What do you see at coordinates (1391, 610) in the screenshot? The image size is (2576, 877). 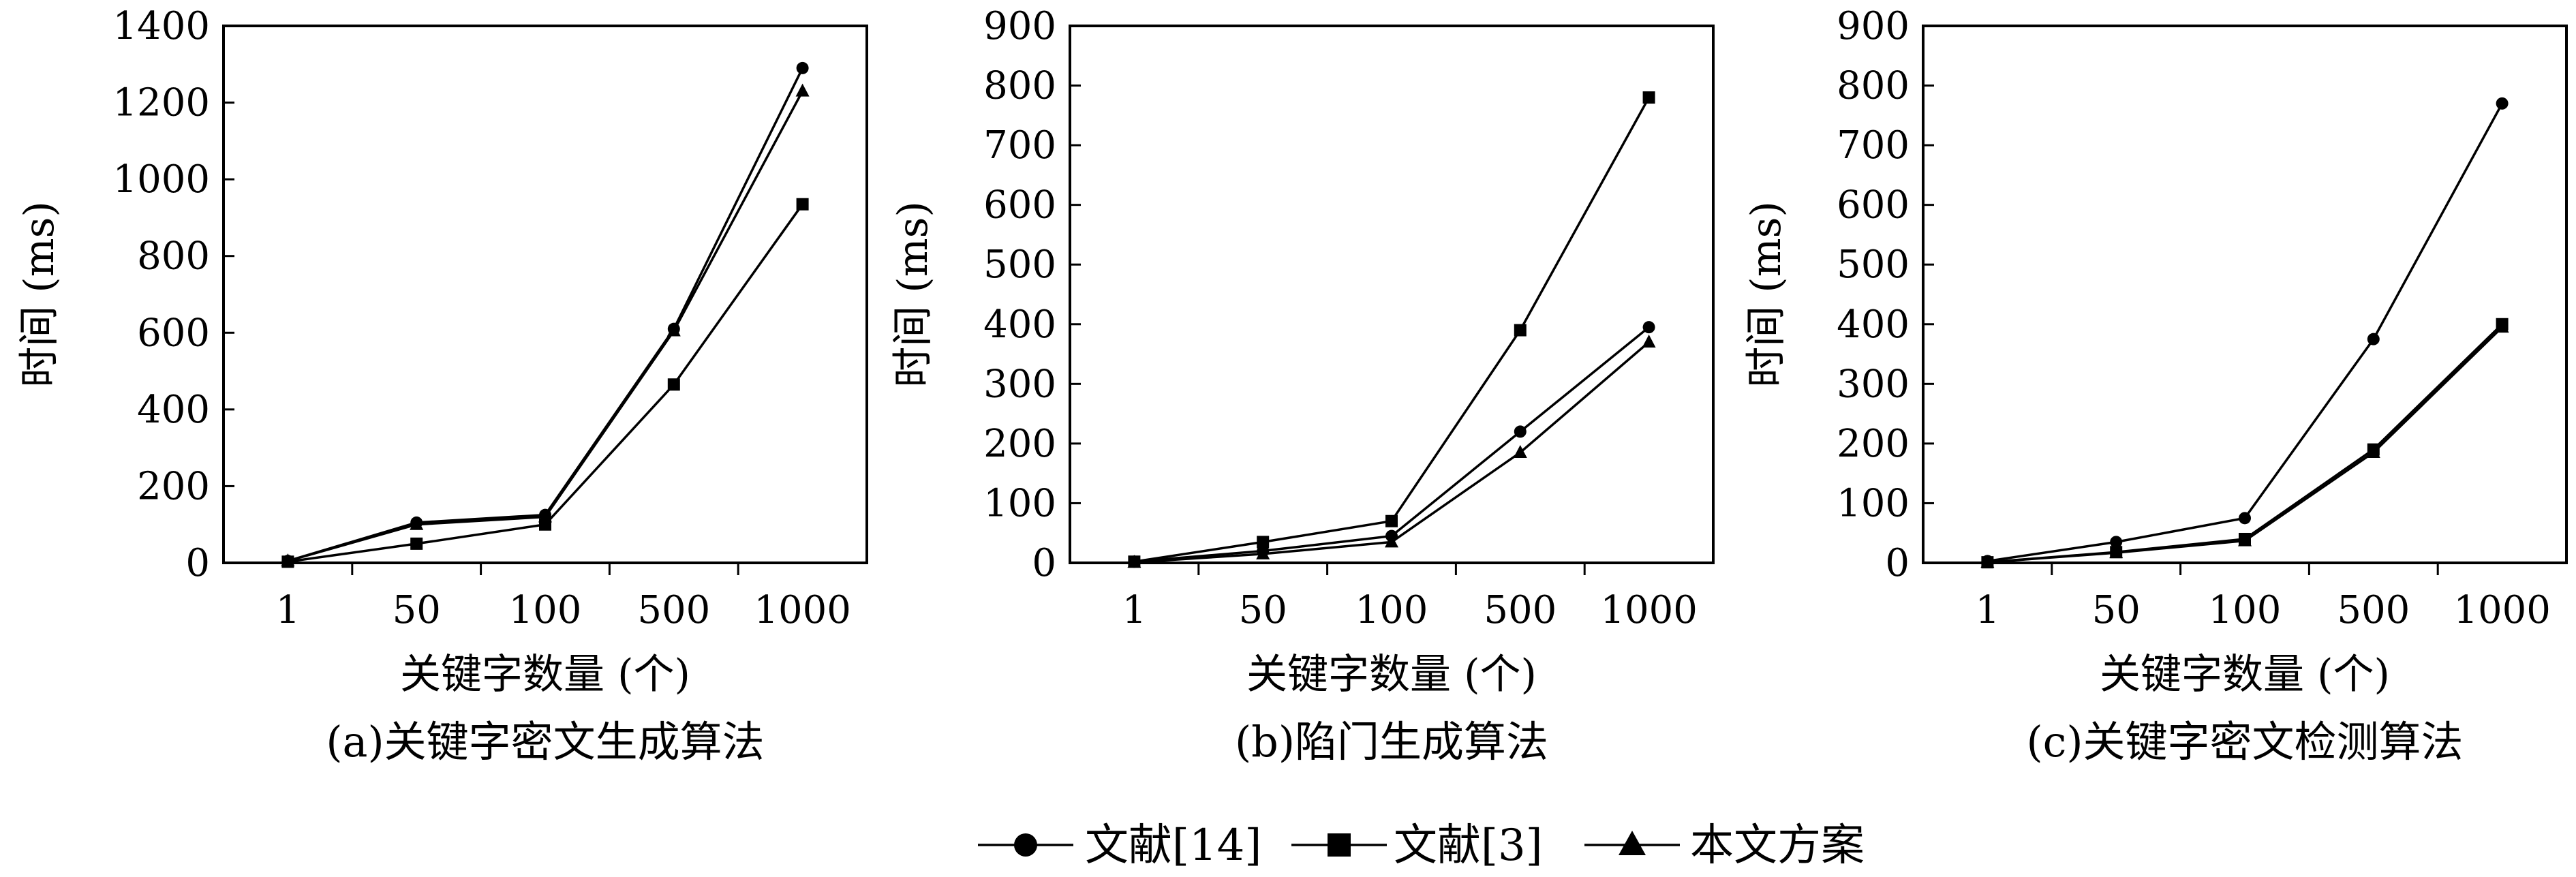 I see `x-tick-label-b-2: 100` at bounding box center [1391, 610].